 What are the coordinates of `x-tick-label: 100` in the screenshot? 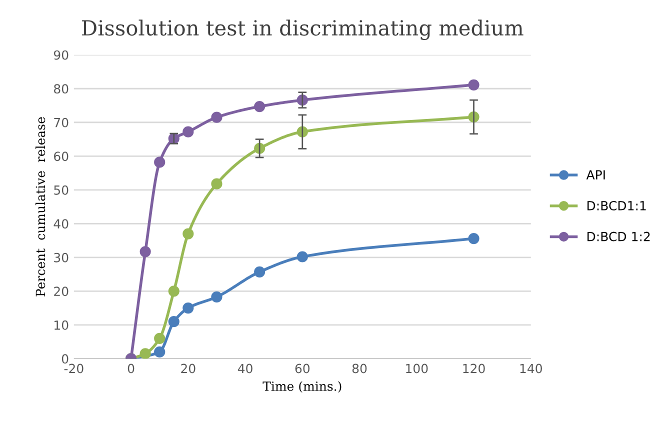 It's located at (417, 369).